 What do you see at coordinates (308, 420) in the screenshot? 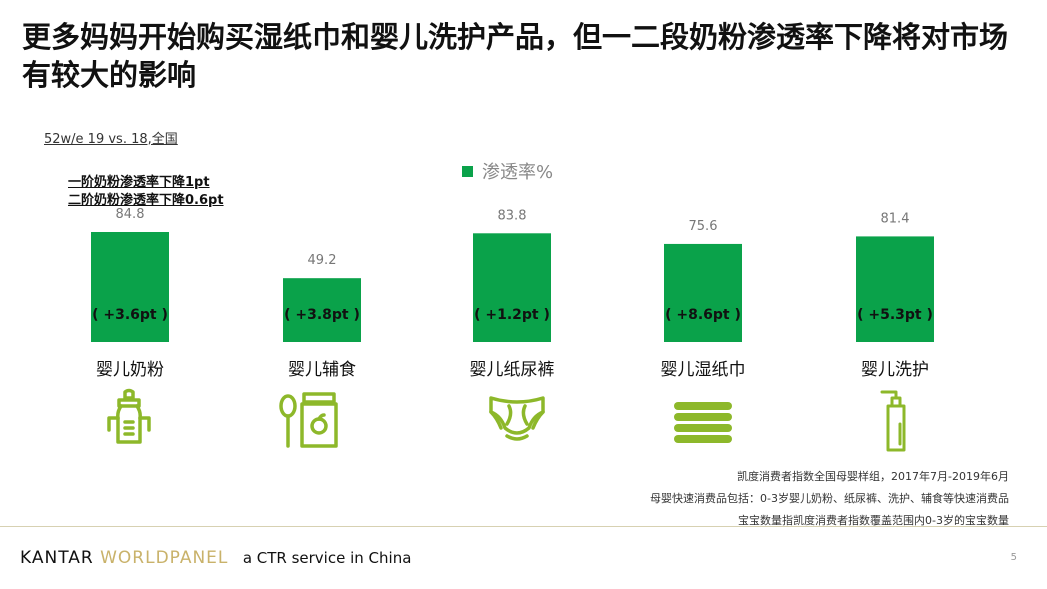
I see `baby-food-jar-icon` at bounding box center [308, 420].